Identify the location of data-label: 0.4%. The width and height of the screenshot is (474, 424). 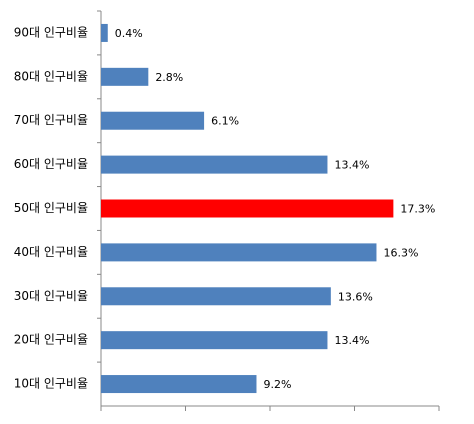
(129, 33).